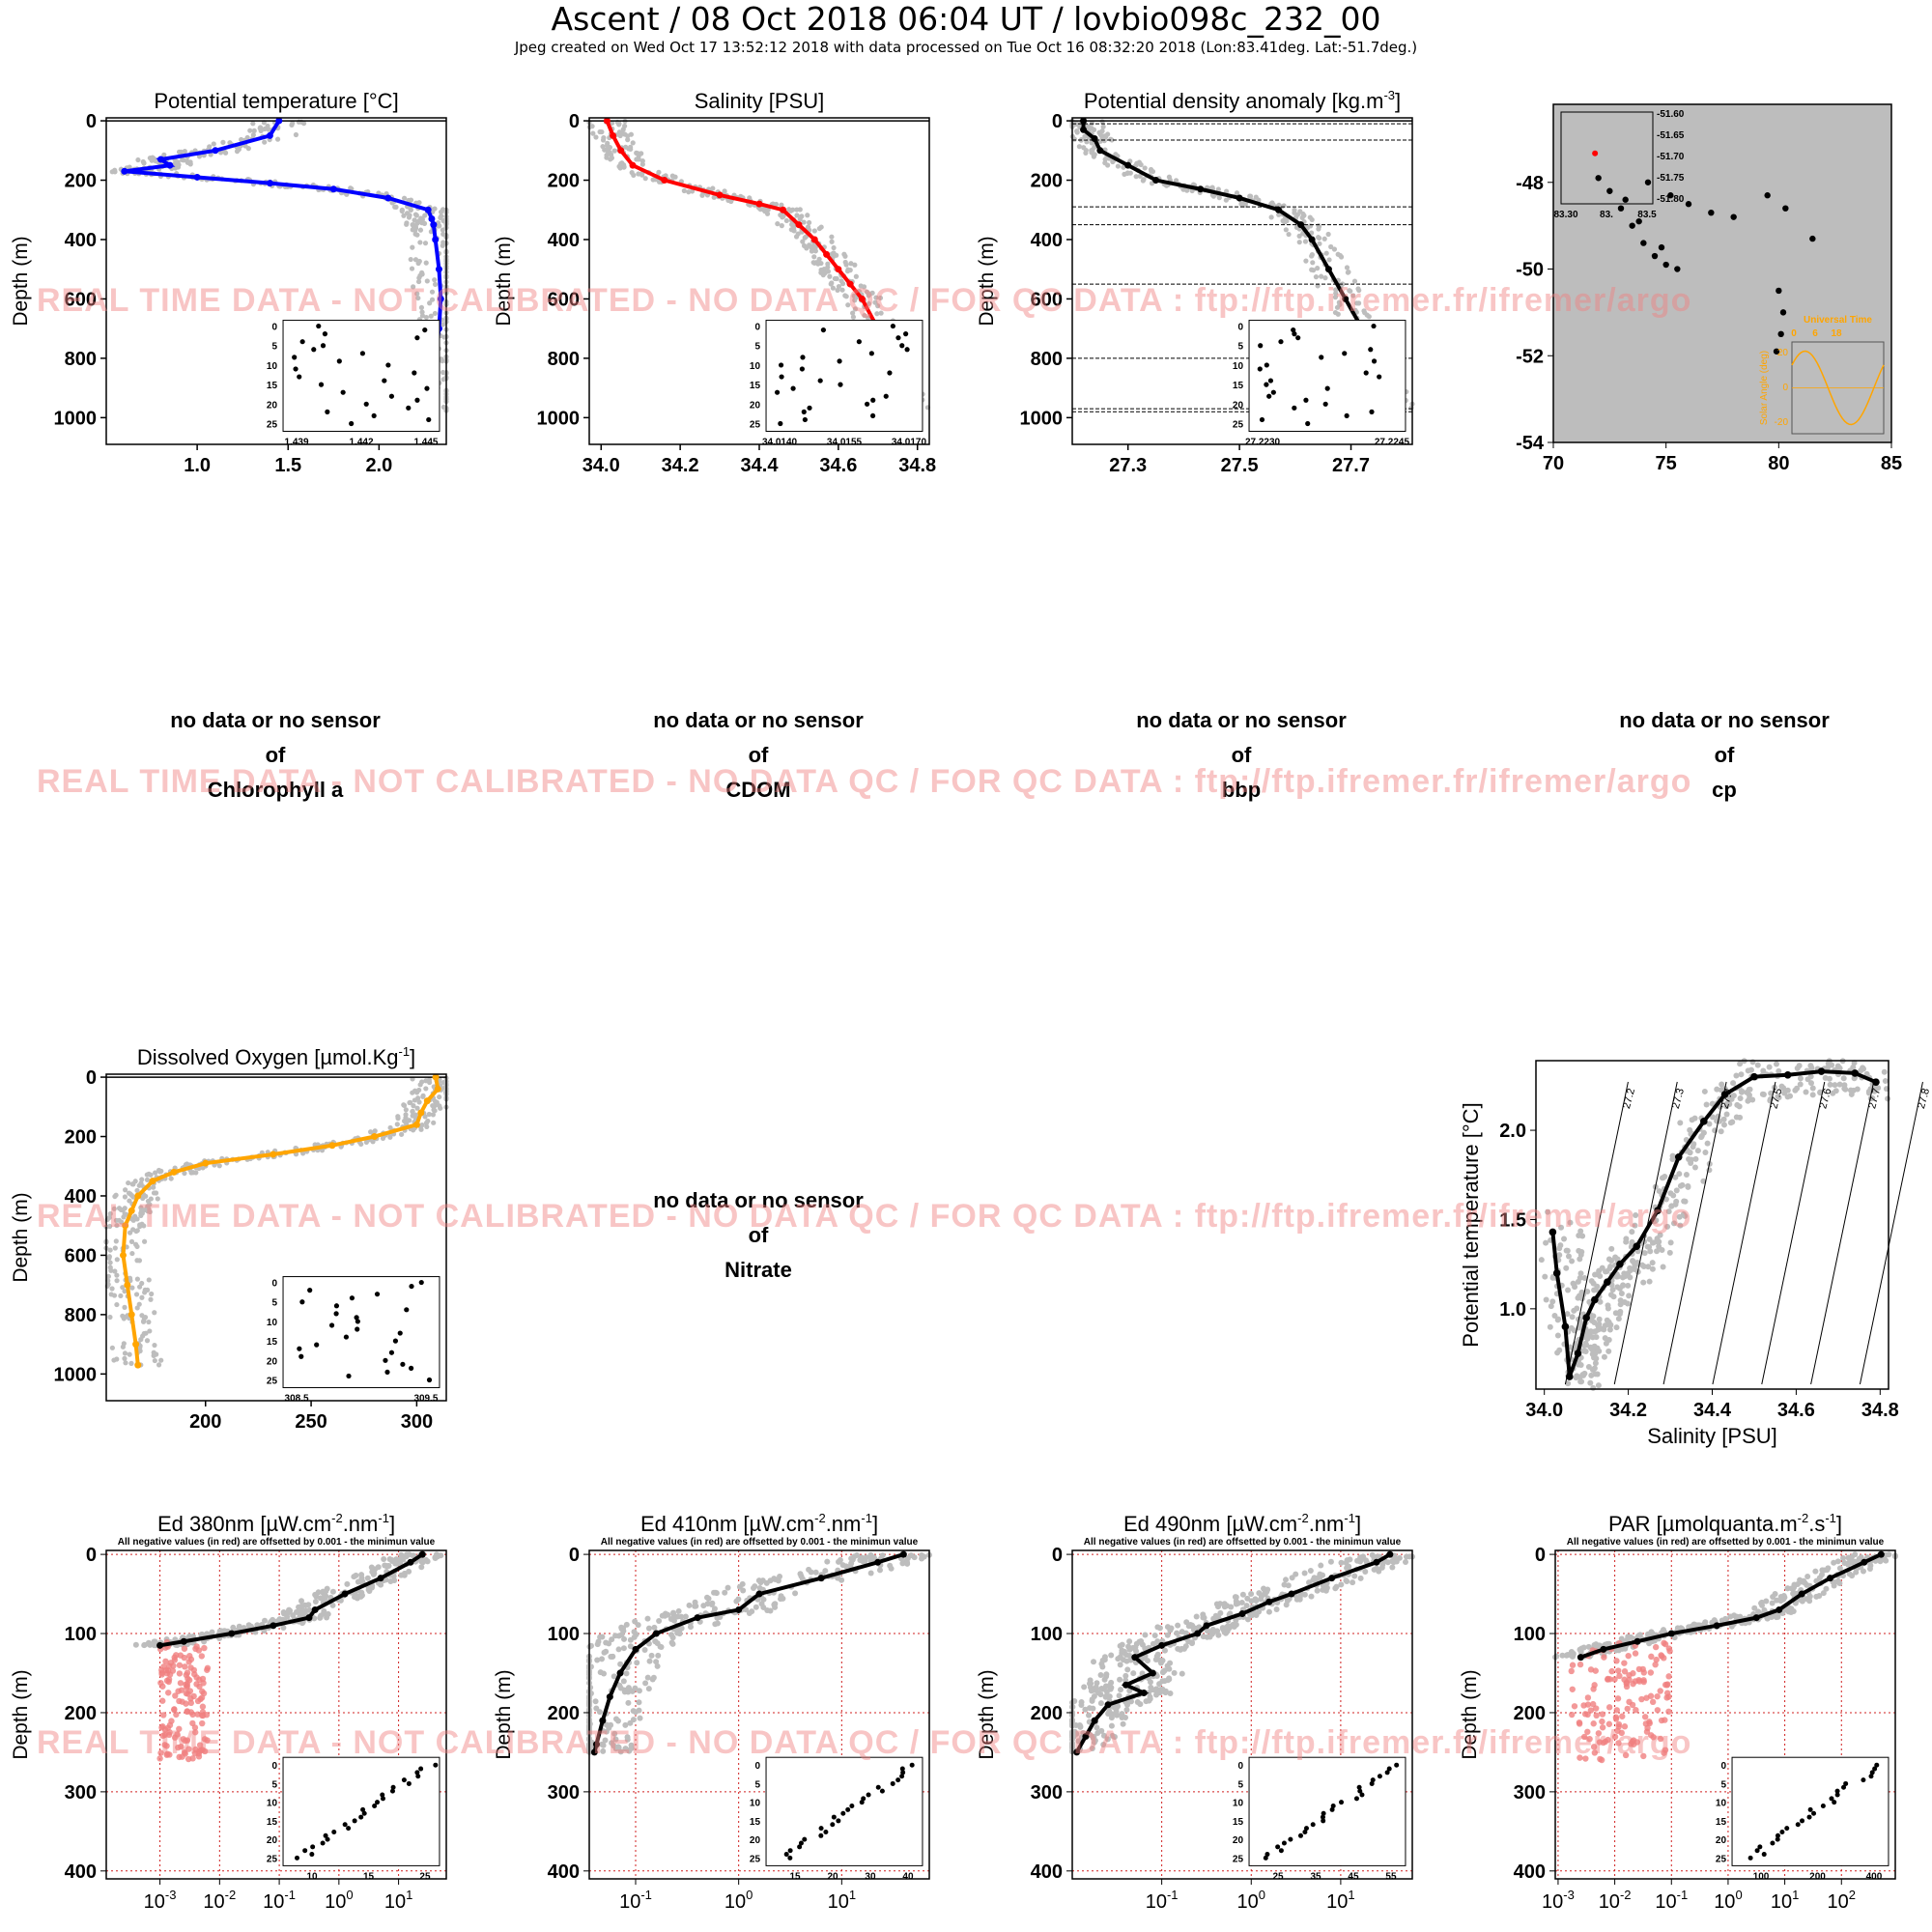  I want to click on inset-x-label: 27.2230, so click(1263, 442).